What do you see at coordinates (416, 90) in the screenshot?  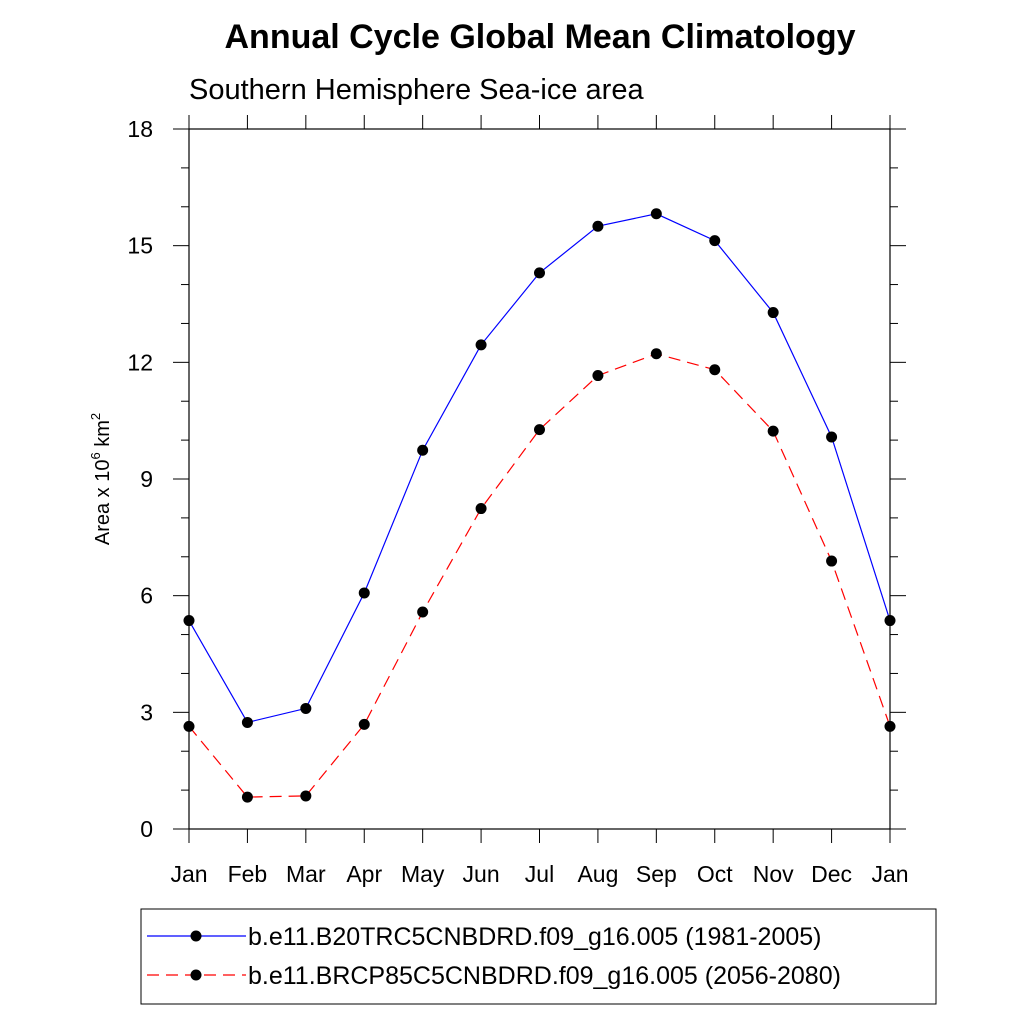 I see `chart-subtitle: Southern Hemisphere Sea-ice area` at bounding box center [416, 90].